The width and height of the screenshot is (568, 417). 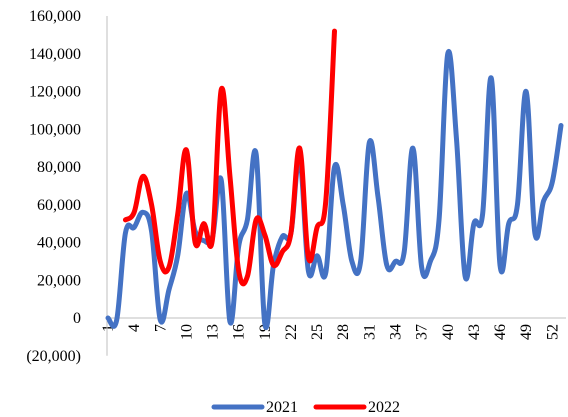 I want to click on x-tick-label: 52, so click(x=552, y=332).